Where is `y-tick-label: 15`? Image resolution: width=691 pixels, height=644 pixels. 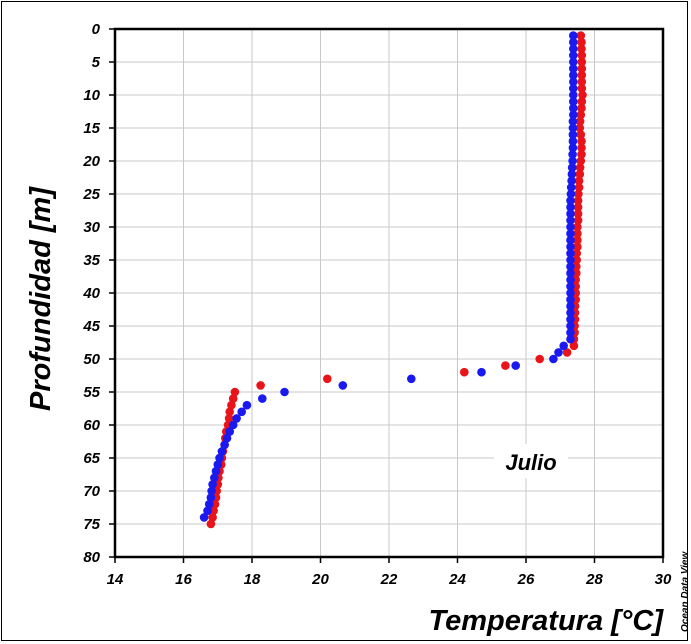
y-tick-label: 15 is located at coordinates (91, 128).